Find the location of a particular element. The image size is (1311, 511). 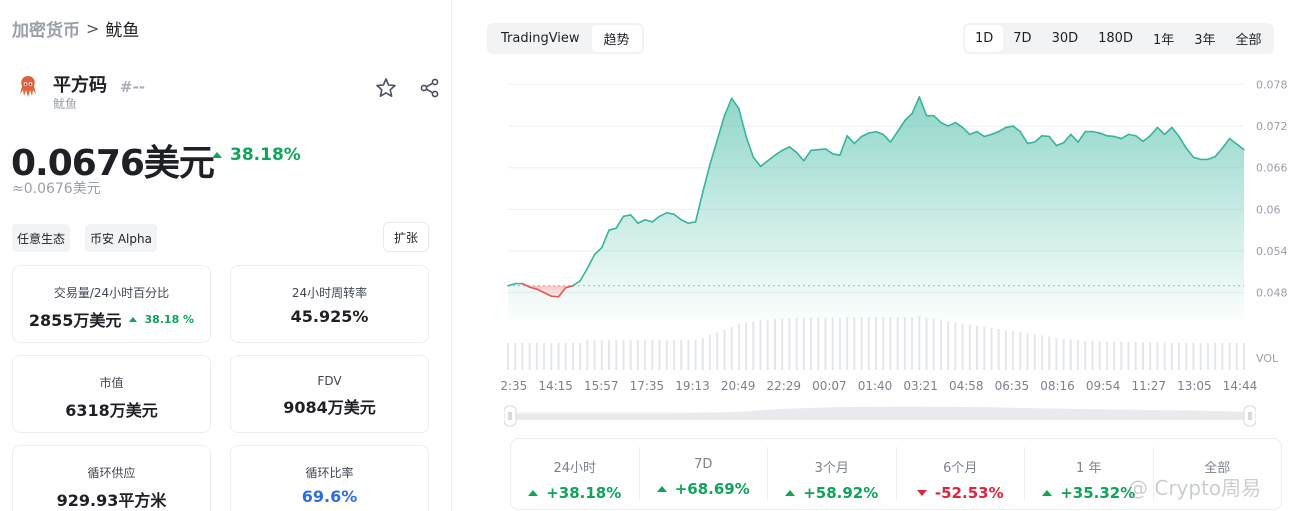

expand-button: 扩张 is located at coordinates (406, 237).